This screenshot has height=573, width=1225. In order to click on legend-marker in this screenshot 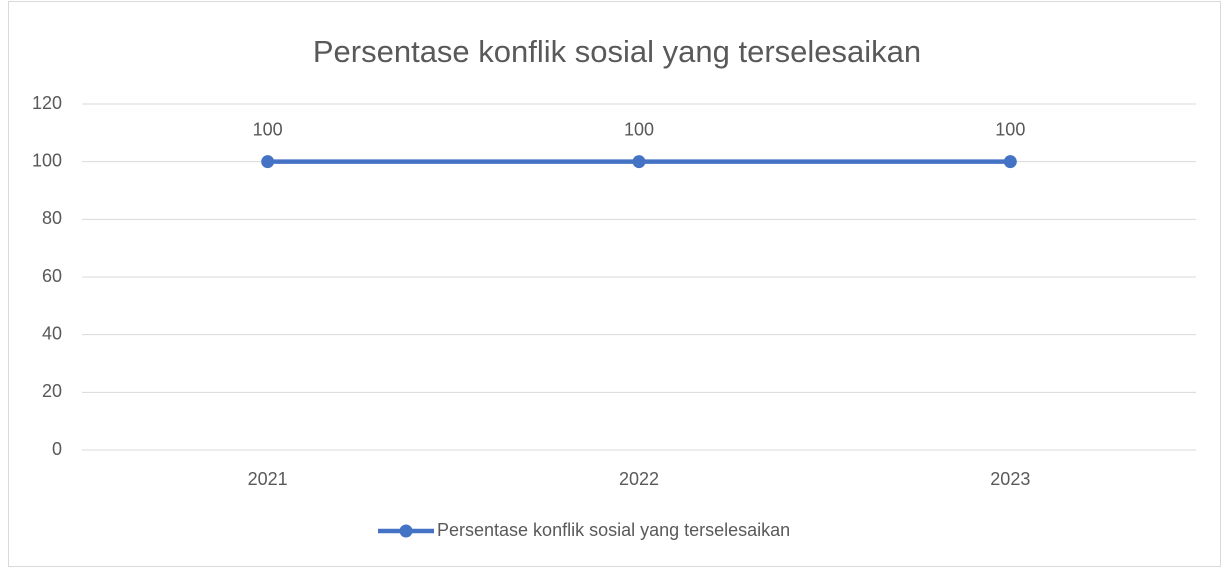, I will do `click(406, 531)`.